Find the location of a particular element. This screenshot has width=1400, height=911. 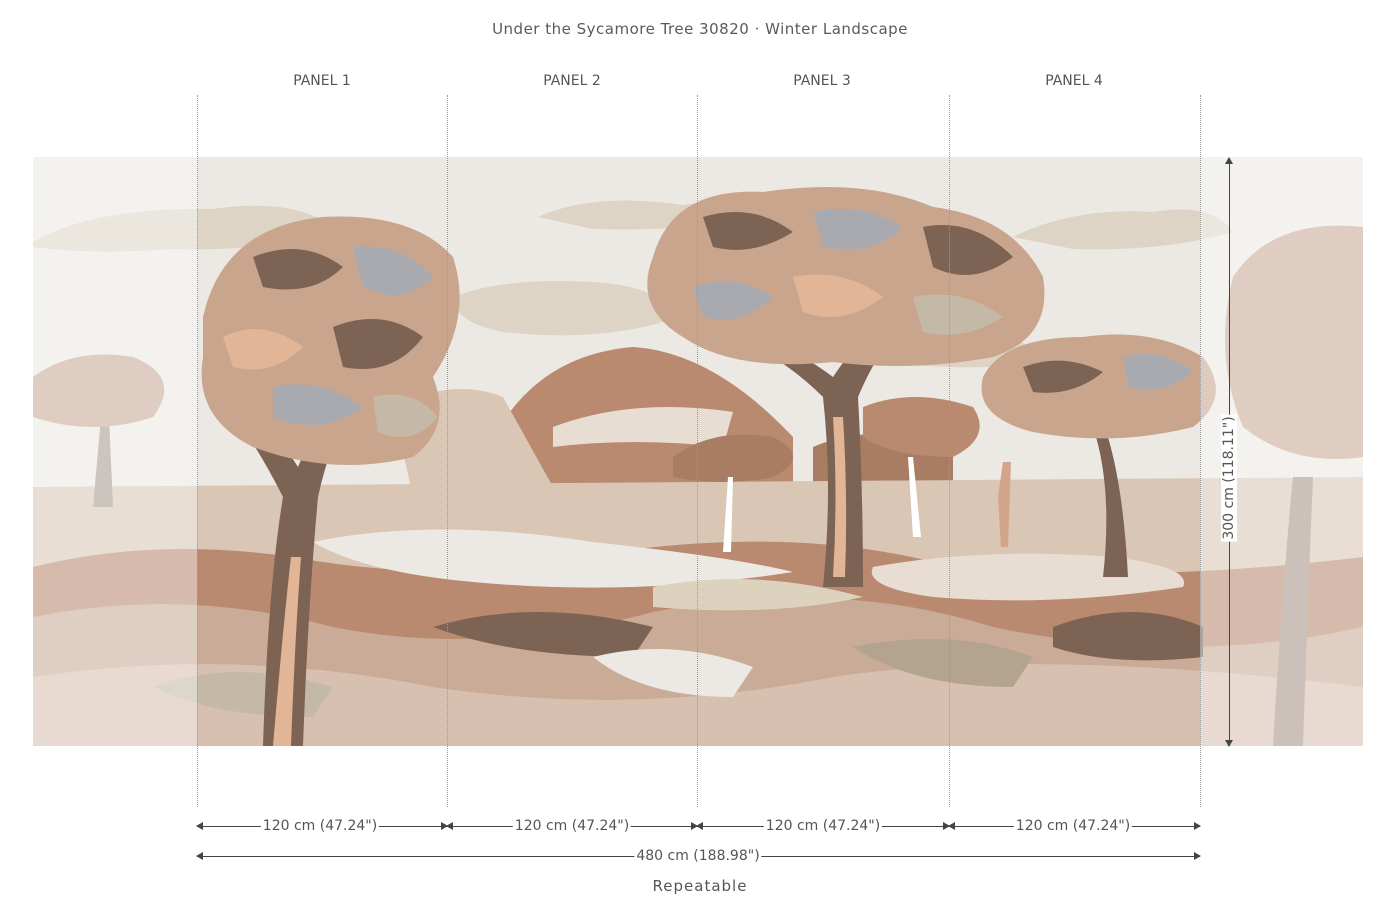

panel-1-label: PANEL 1 is located at coordinates (322, 81).